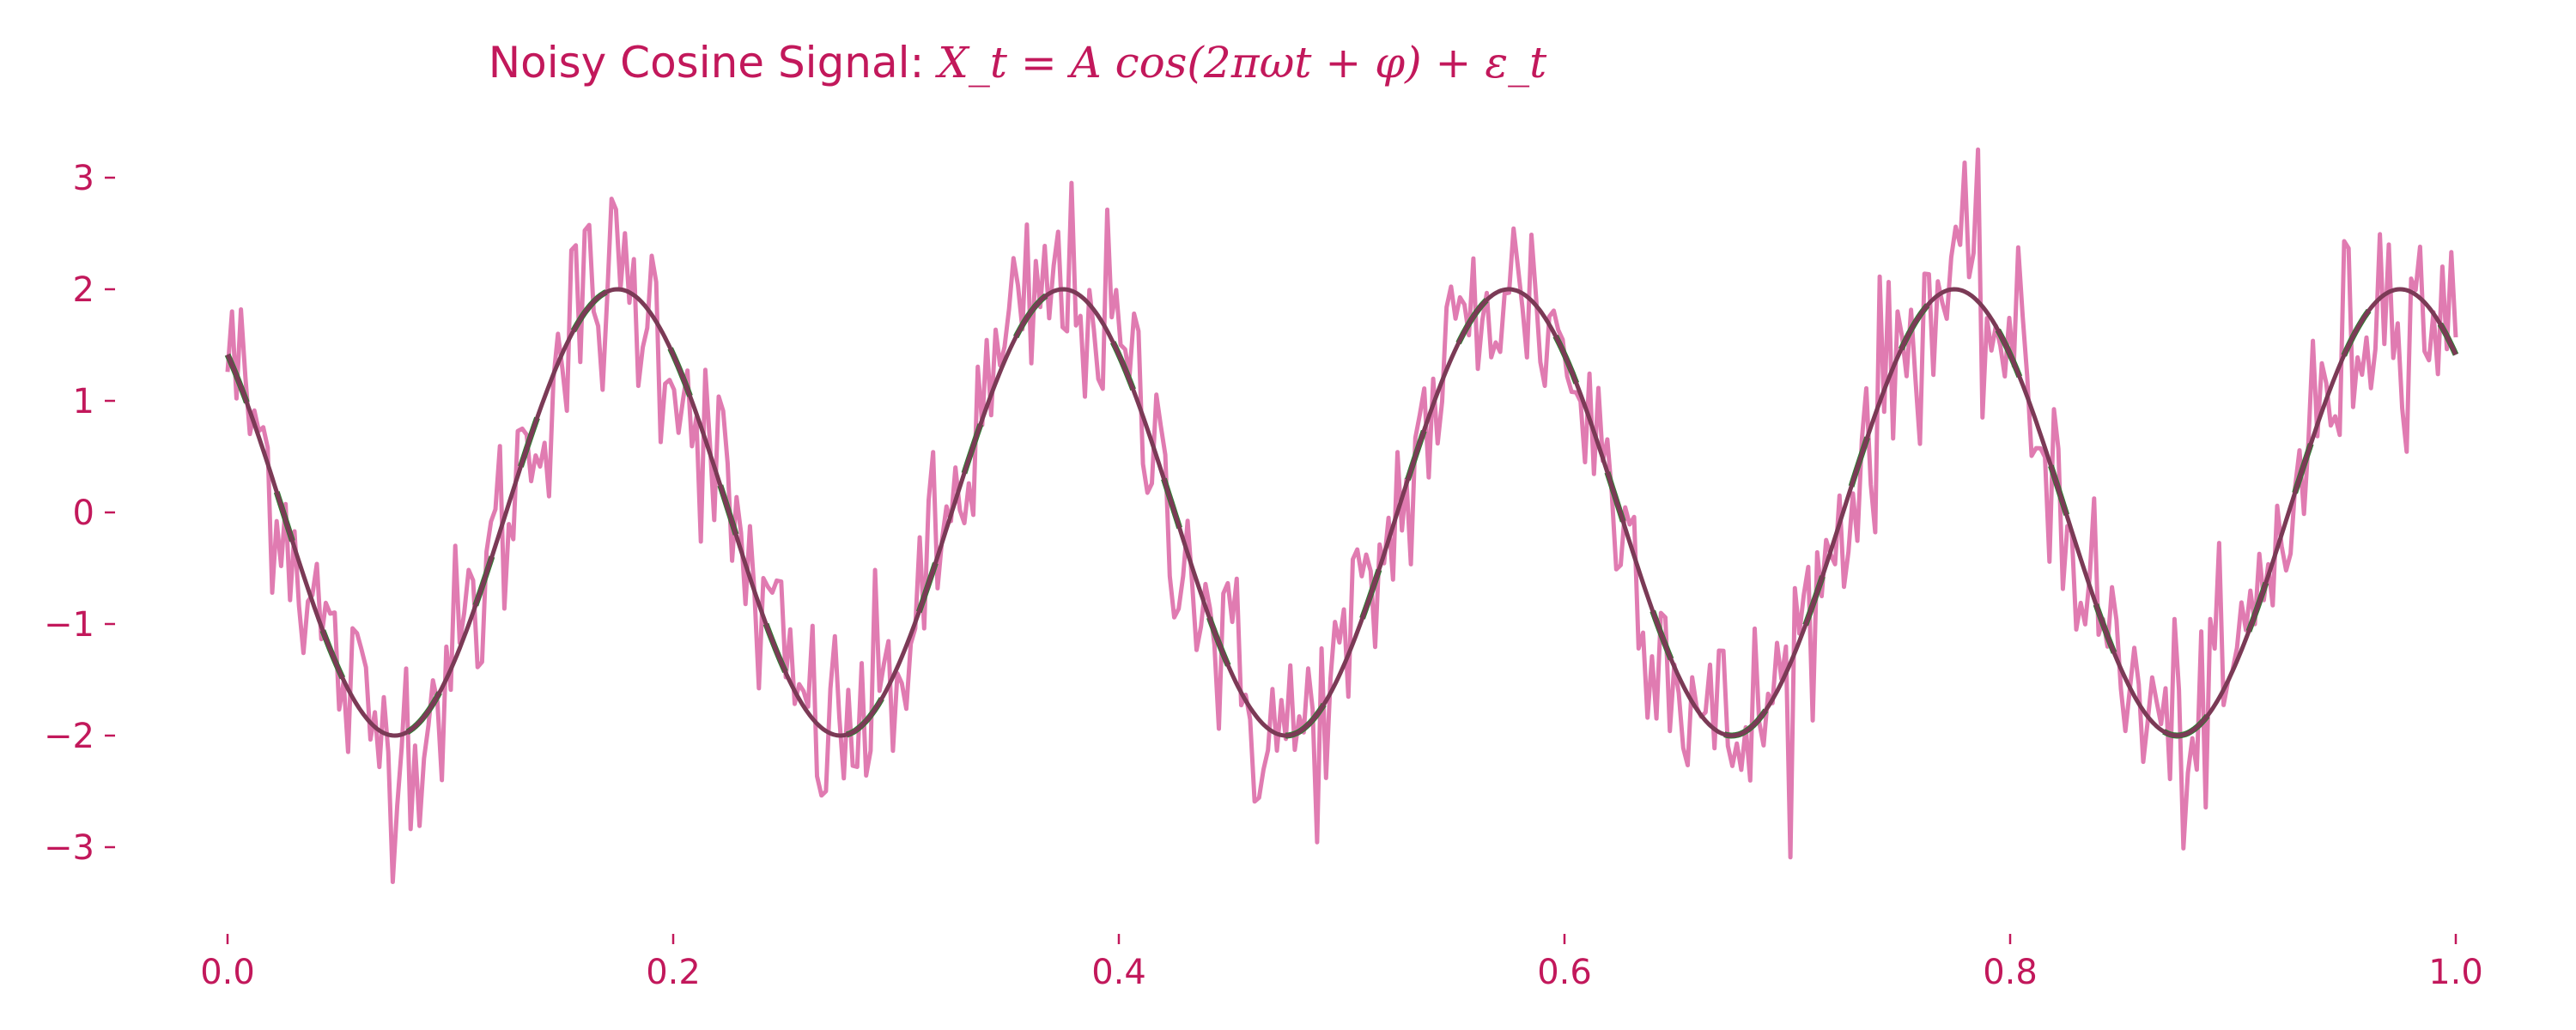  I want to click on y-tick-label: −3, so click(69, 848).